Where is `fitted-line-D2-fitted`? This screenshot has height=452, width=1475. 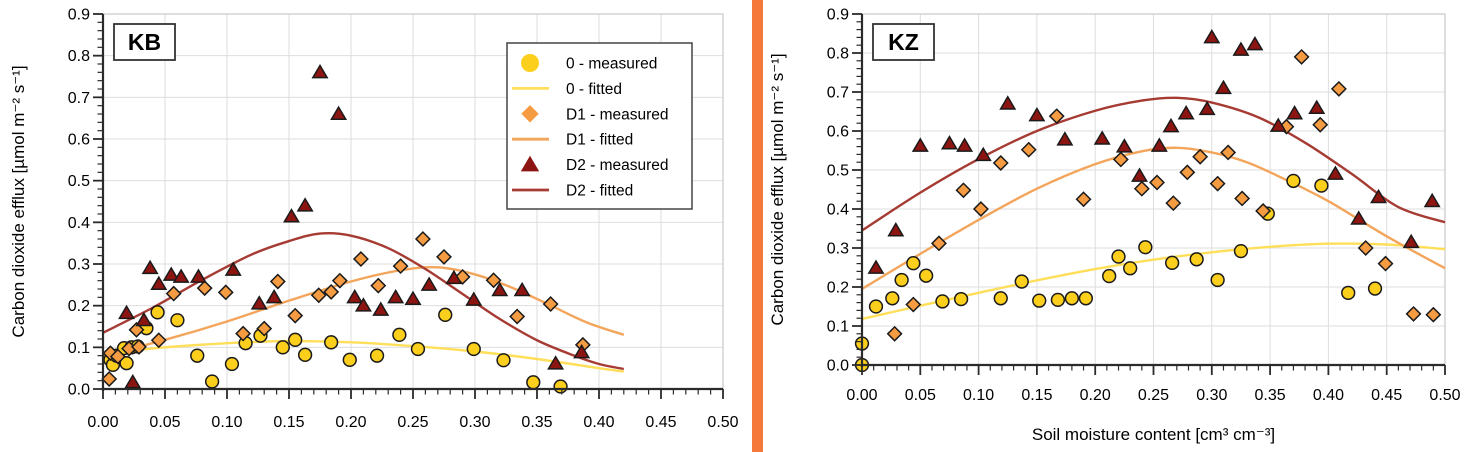 fitted-line-D2-fitted is located at coordinates (363, 301).